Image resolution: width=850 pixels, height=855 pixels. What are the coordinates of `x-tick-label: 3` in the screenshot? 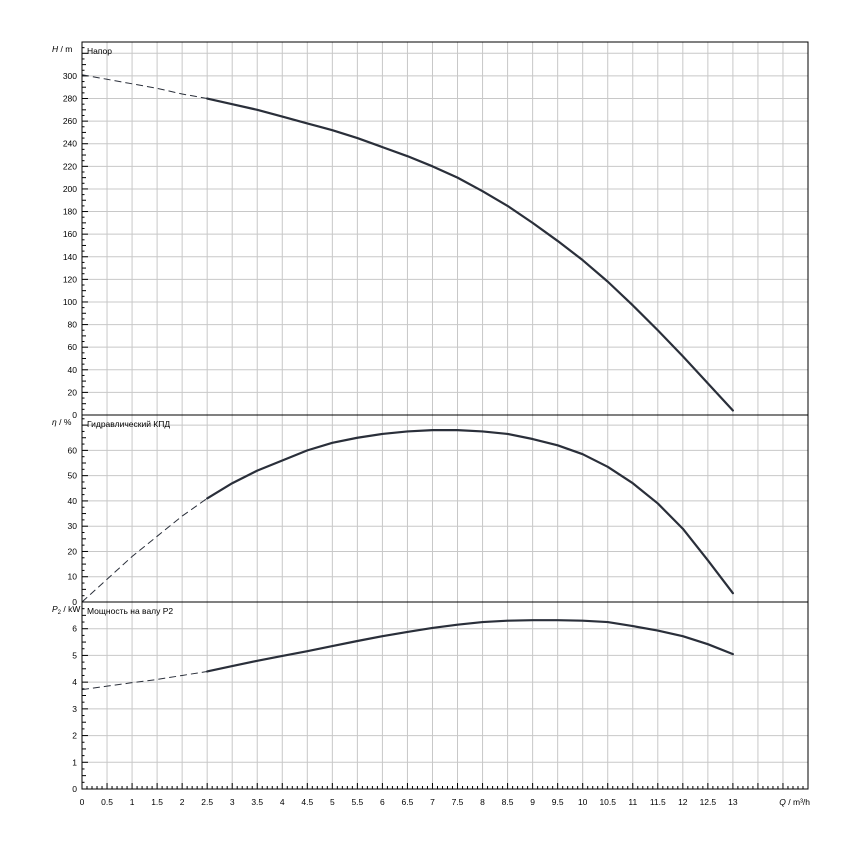 It's located at (232, 802).